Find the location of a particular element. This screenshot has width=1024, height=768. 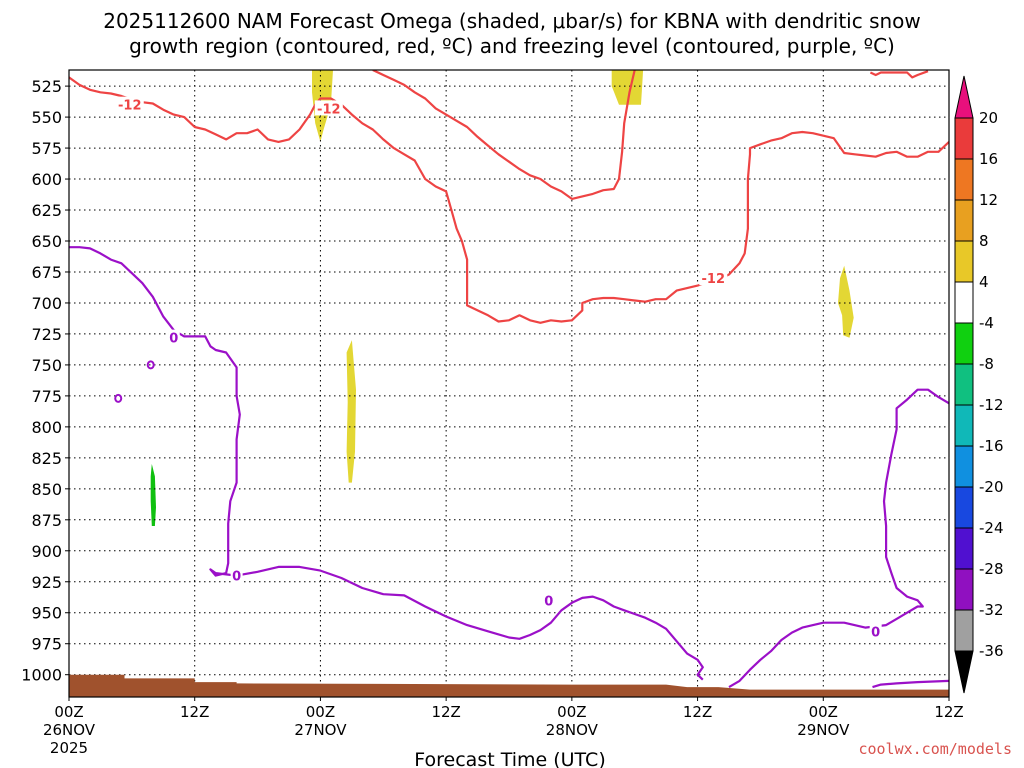

x-tick-label-0: 00Z is located at coordinates (68, 712).